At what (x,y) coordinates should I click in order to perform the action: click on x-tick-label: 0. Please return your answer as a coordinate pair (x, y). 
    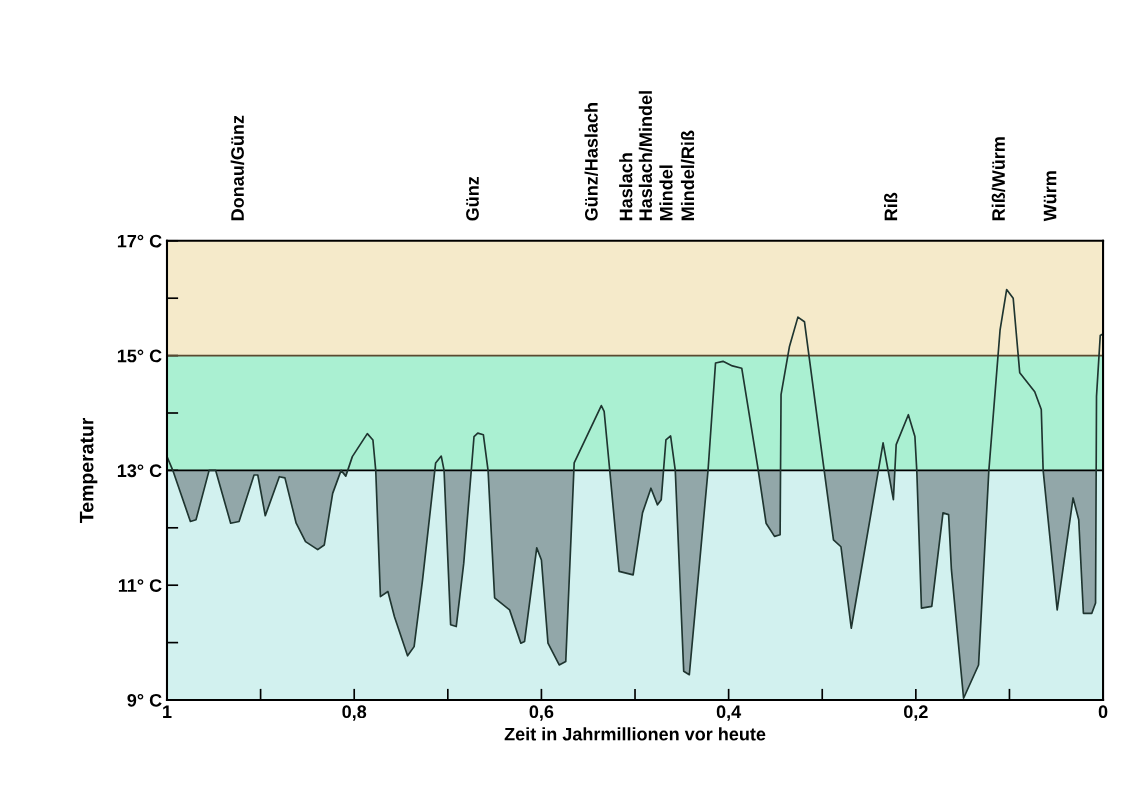
    Looking at the image, I should click on (1103, 712).